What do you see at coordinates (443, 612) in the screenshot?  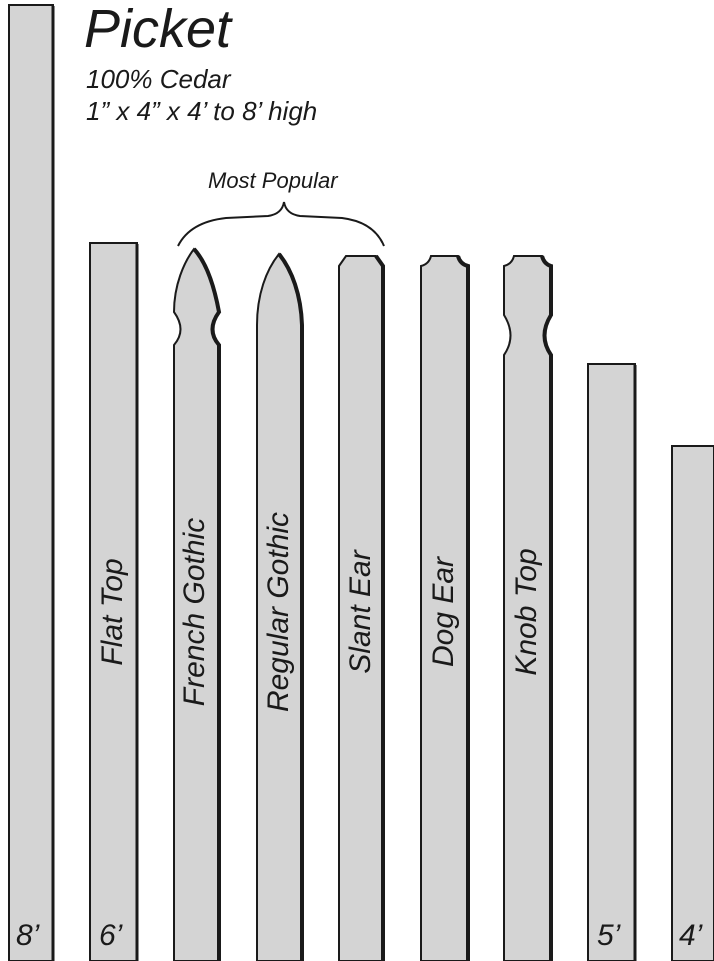 I see `label-dog-ear: Dog Ear` at bounding box center [443, 612].